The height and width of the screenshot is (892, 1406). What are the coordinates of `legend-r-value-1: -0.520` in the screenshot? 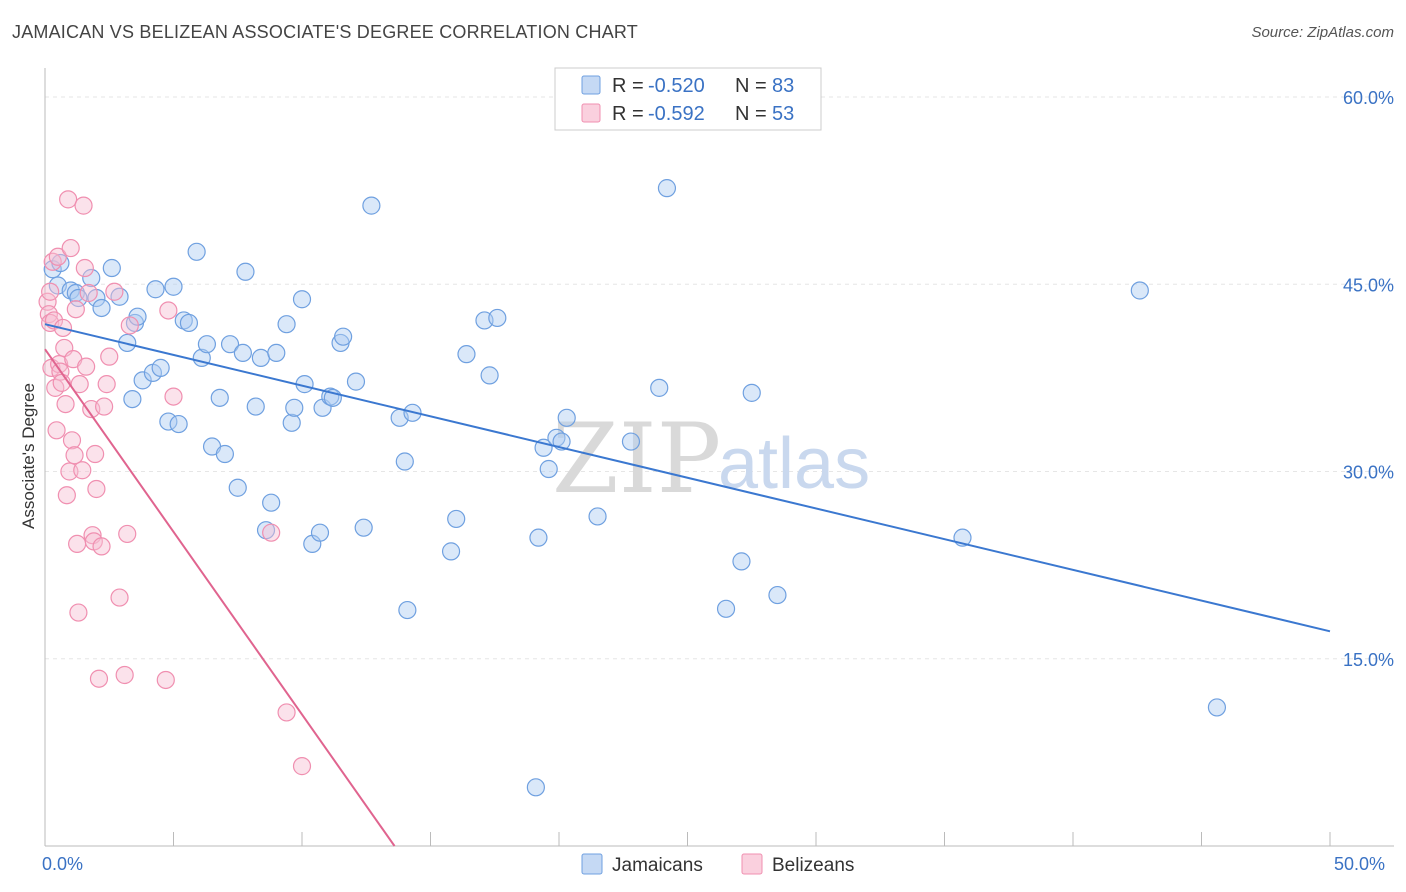 It's located at (676, 86).